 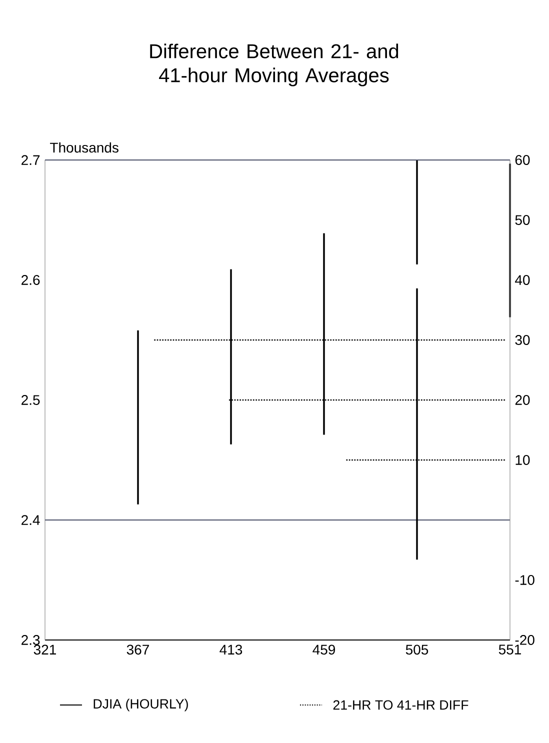 What do you see at coordinates (522, 220) in the screenshot?
I see `y2-tick-label: 50` at bounding box center [522, 220].